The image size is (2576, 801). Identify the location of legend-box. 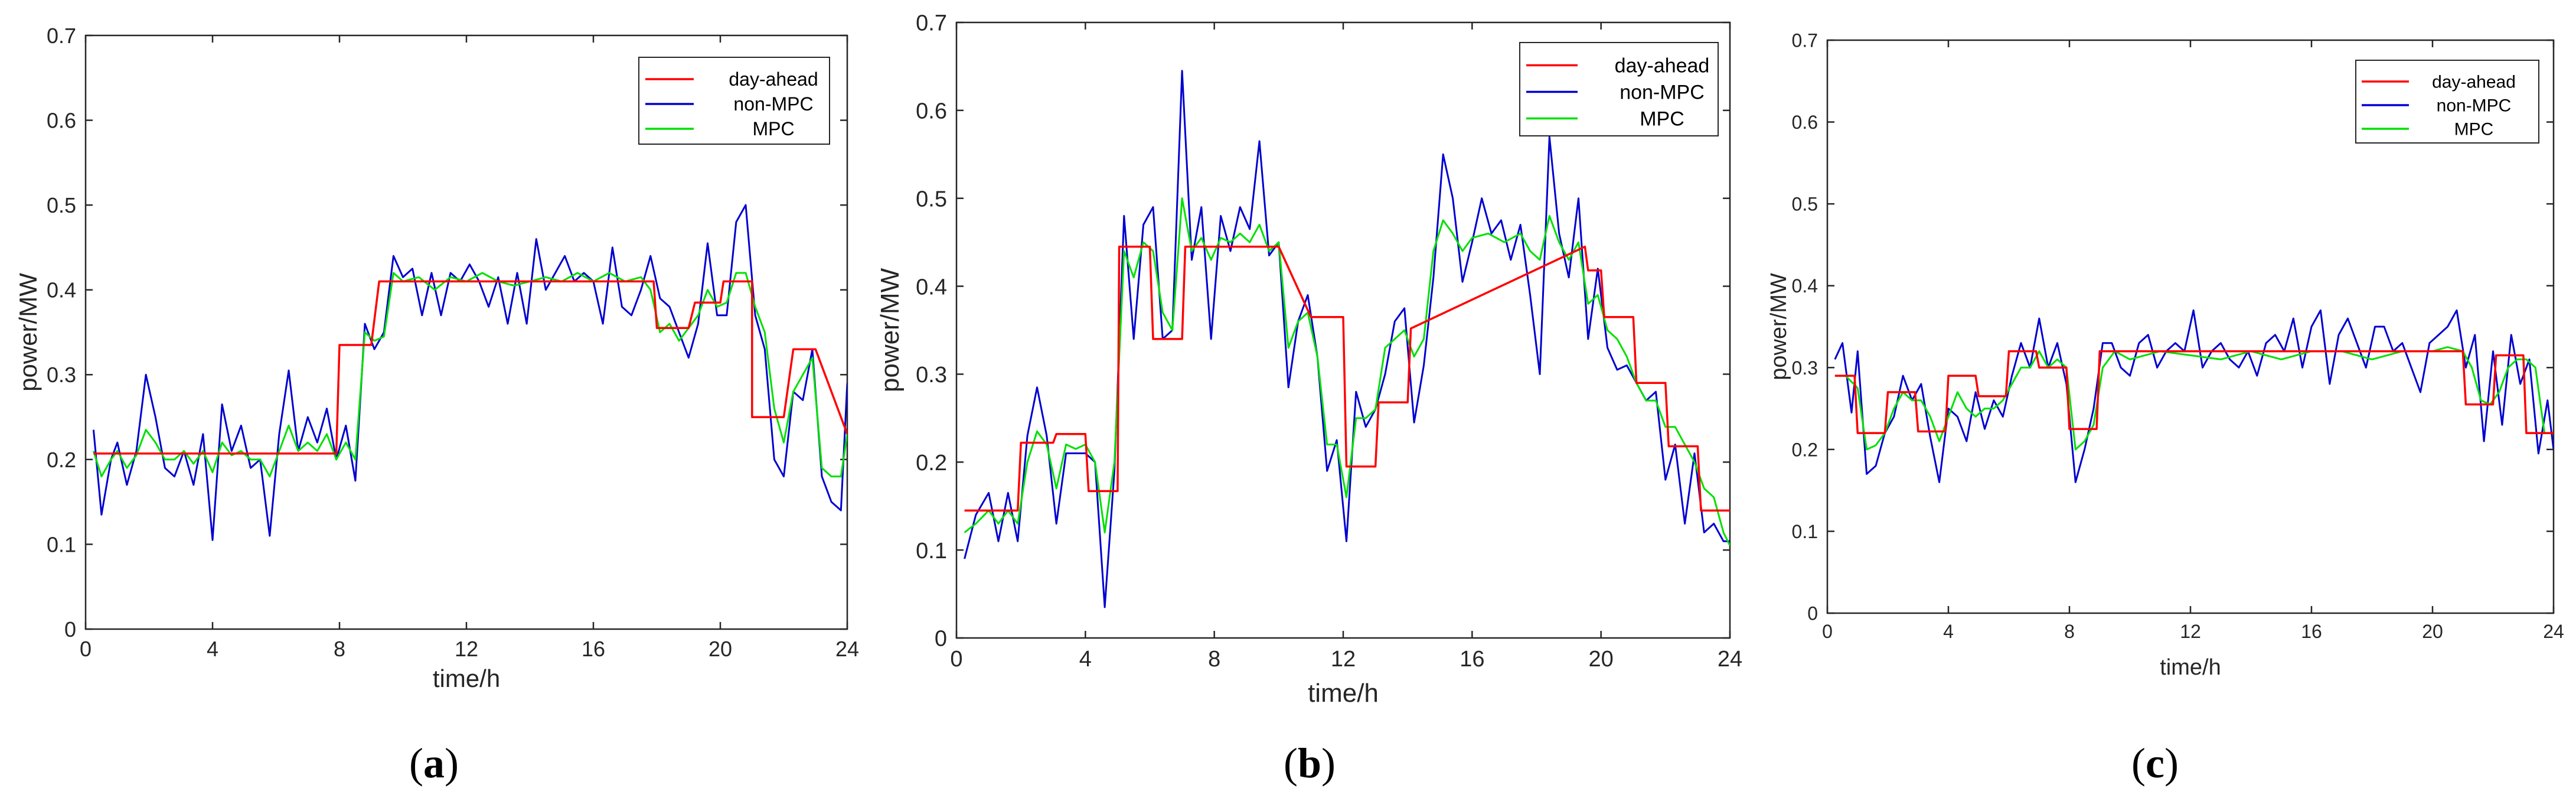
(1619, 89).